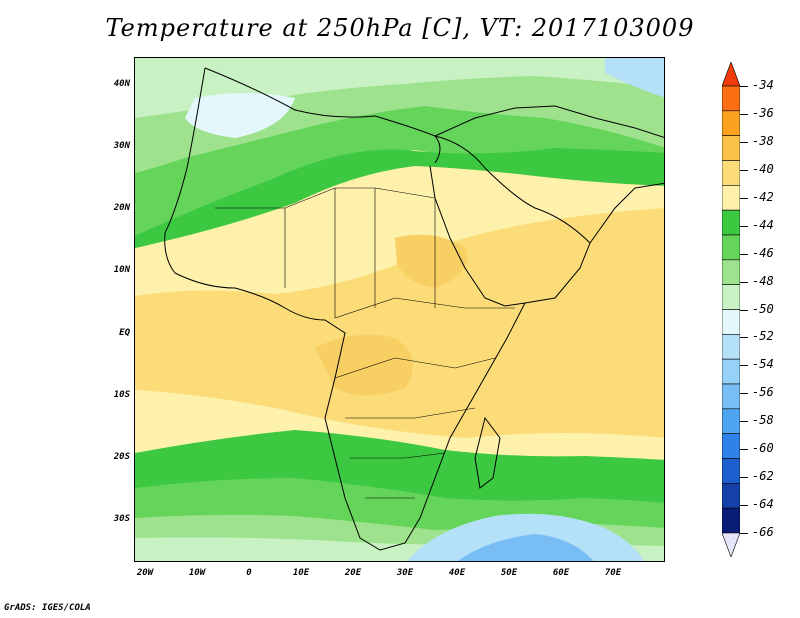  What do you see at coordinates (763, 504) in the screenshot?
I see `colorbar-label: -64` at bounding box center [763, 504].